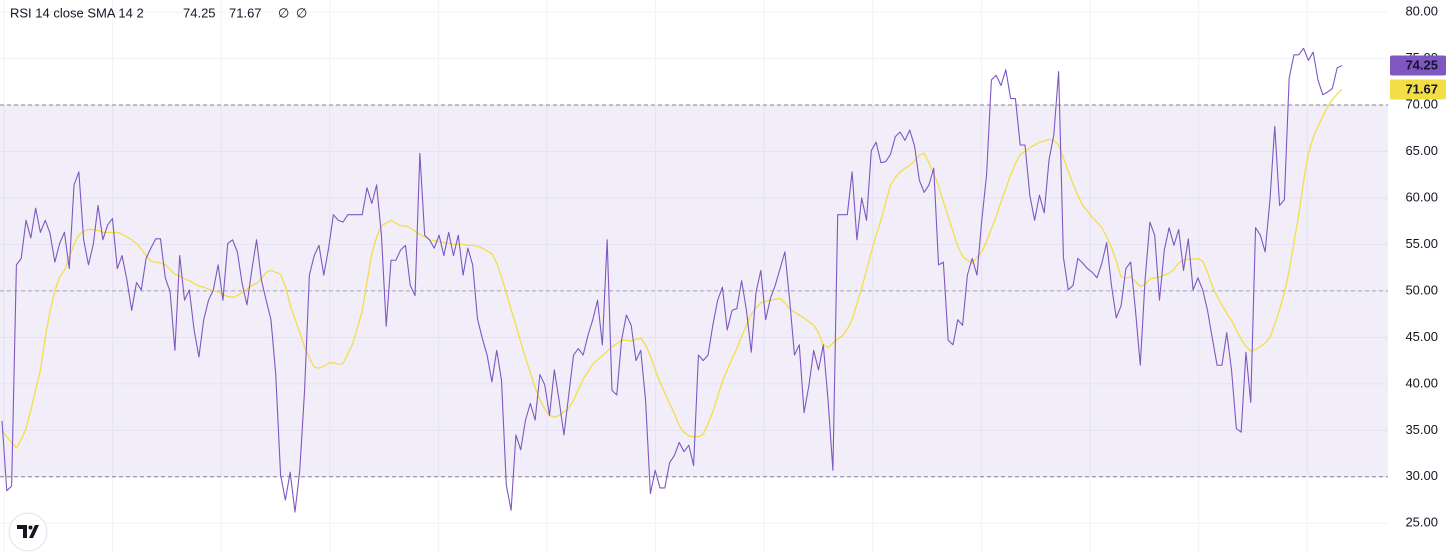 This screenshot has width=1451, height=553. I want to click on tradingview-logo, so click(28, 532).